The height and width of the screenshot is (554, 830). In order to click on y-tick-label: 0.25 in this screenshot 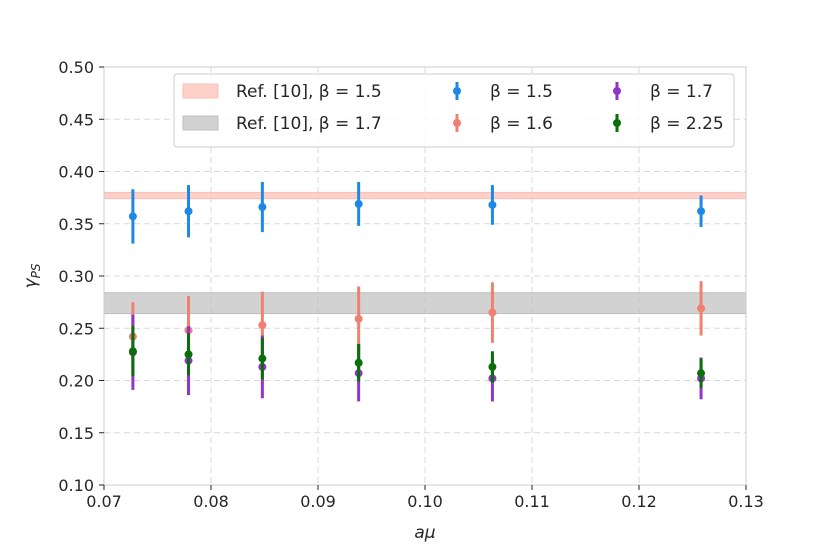, I will do `click(76, 328)`.